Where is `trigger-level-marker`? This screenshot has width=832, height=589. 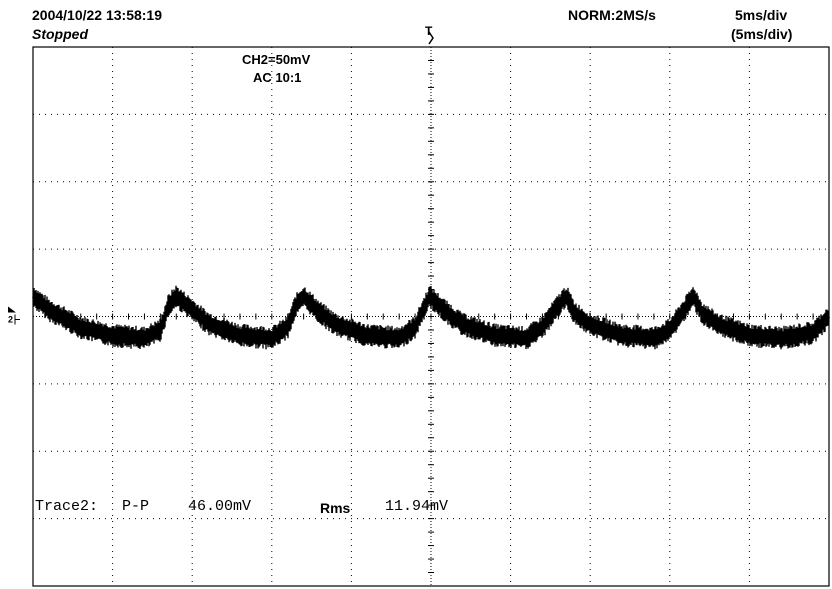 trigger-level-marker is located at coordinates (12, 309).